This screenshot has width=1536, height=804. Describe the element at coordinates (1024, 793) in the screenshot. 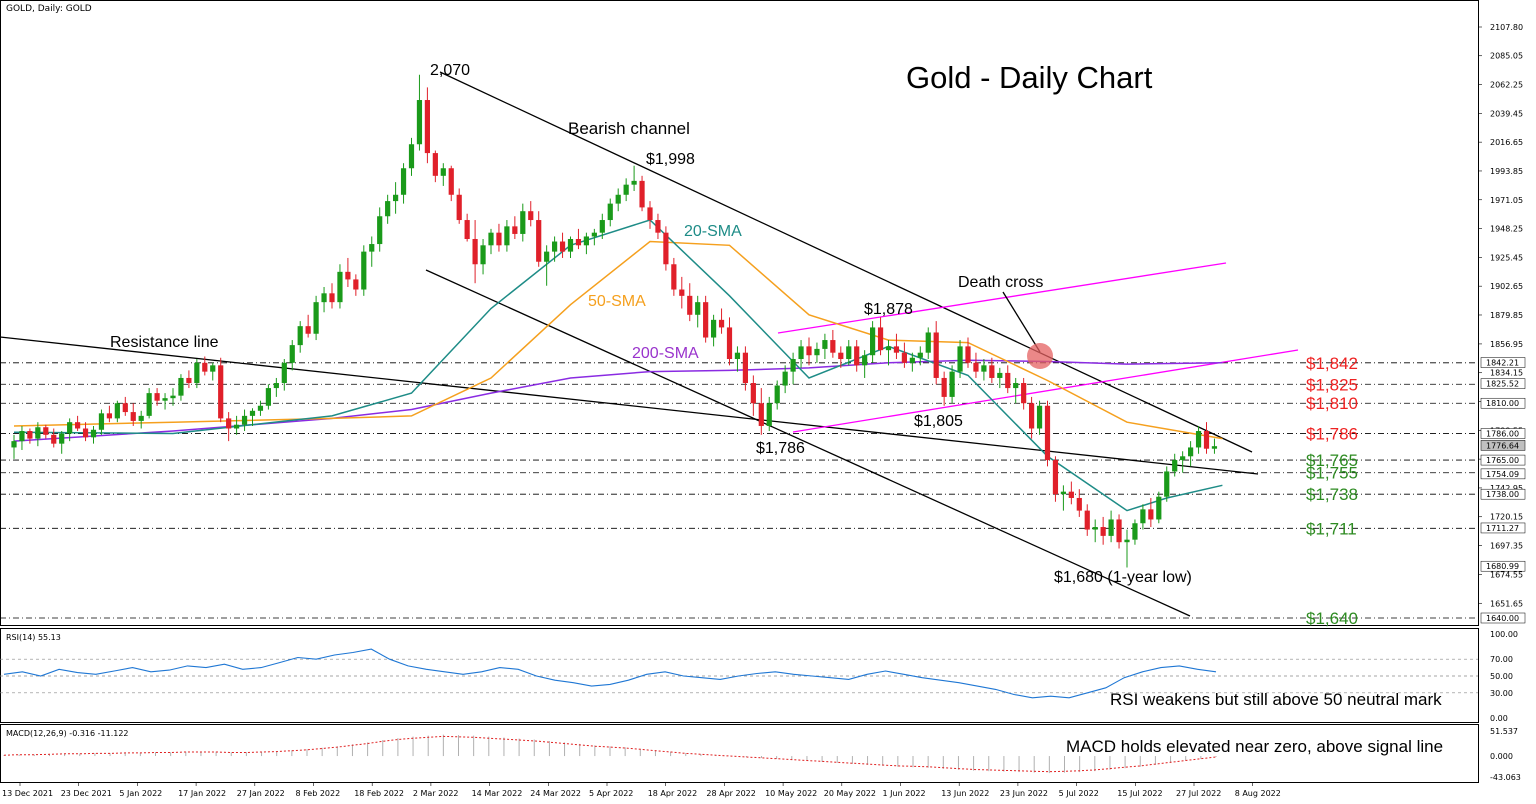

I see `x-tick-label: 23 Jun 2022` at that location.